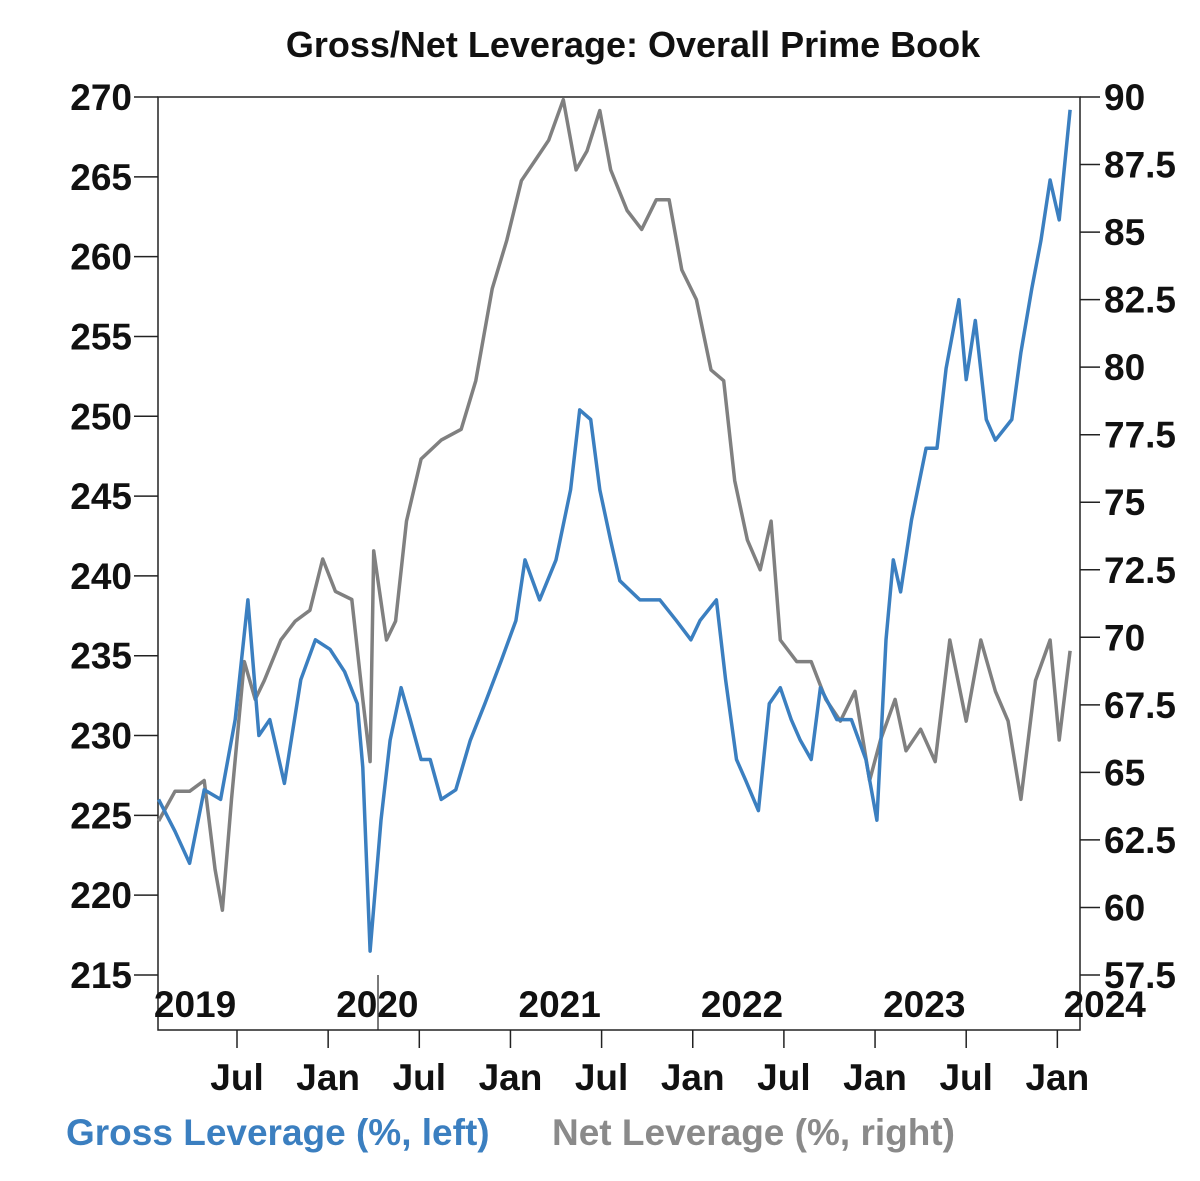  Describe the element at coordinates (1124, 232) in the screenshot. I see `right-tick-label: 85` at that location.